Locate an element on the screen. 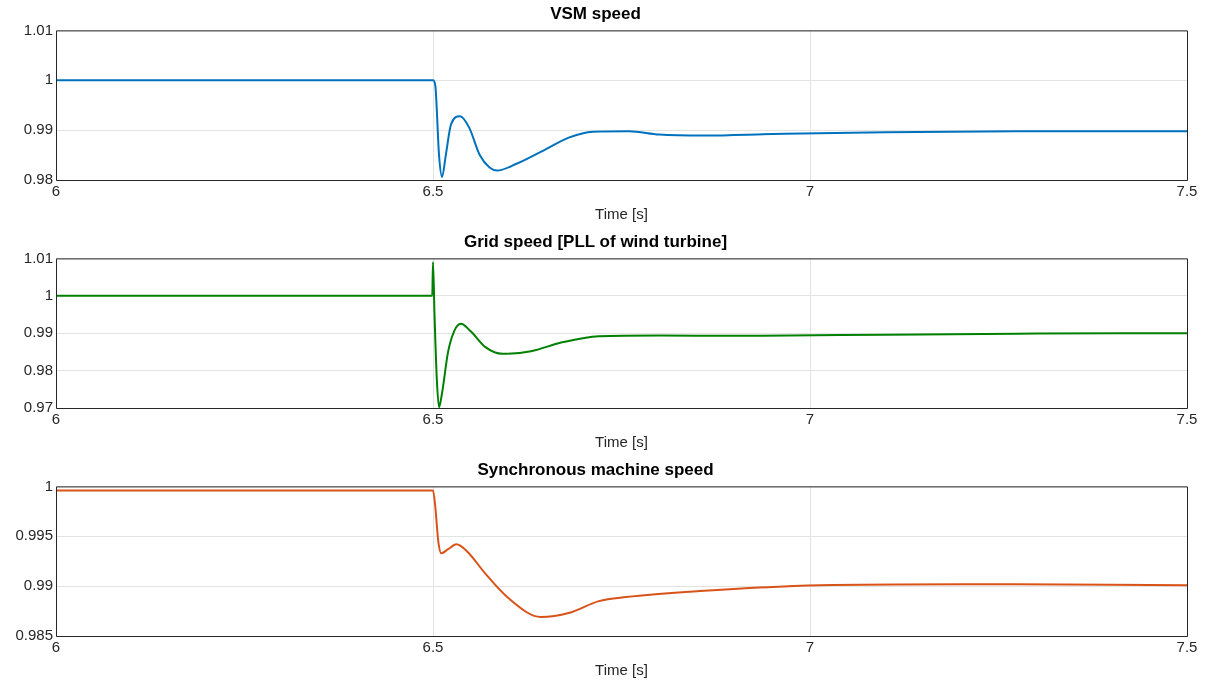 This screenshot has width=1205, height=684. line-series is located at coordinates (621, 129).